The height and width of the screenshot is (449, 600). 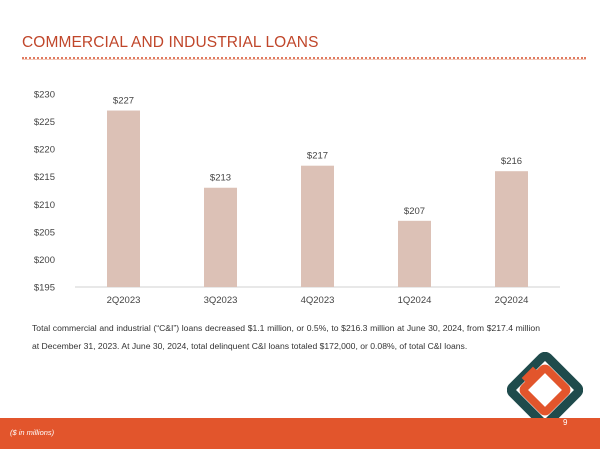 I want to click on bar-2Q2023, so click(x=123, y=199).